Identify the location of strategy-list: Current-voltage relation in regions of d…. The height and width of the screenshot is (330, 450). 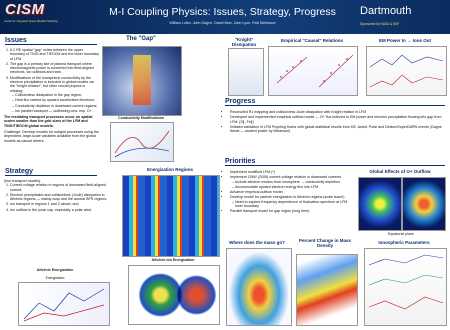
(56, 197).